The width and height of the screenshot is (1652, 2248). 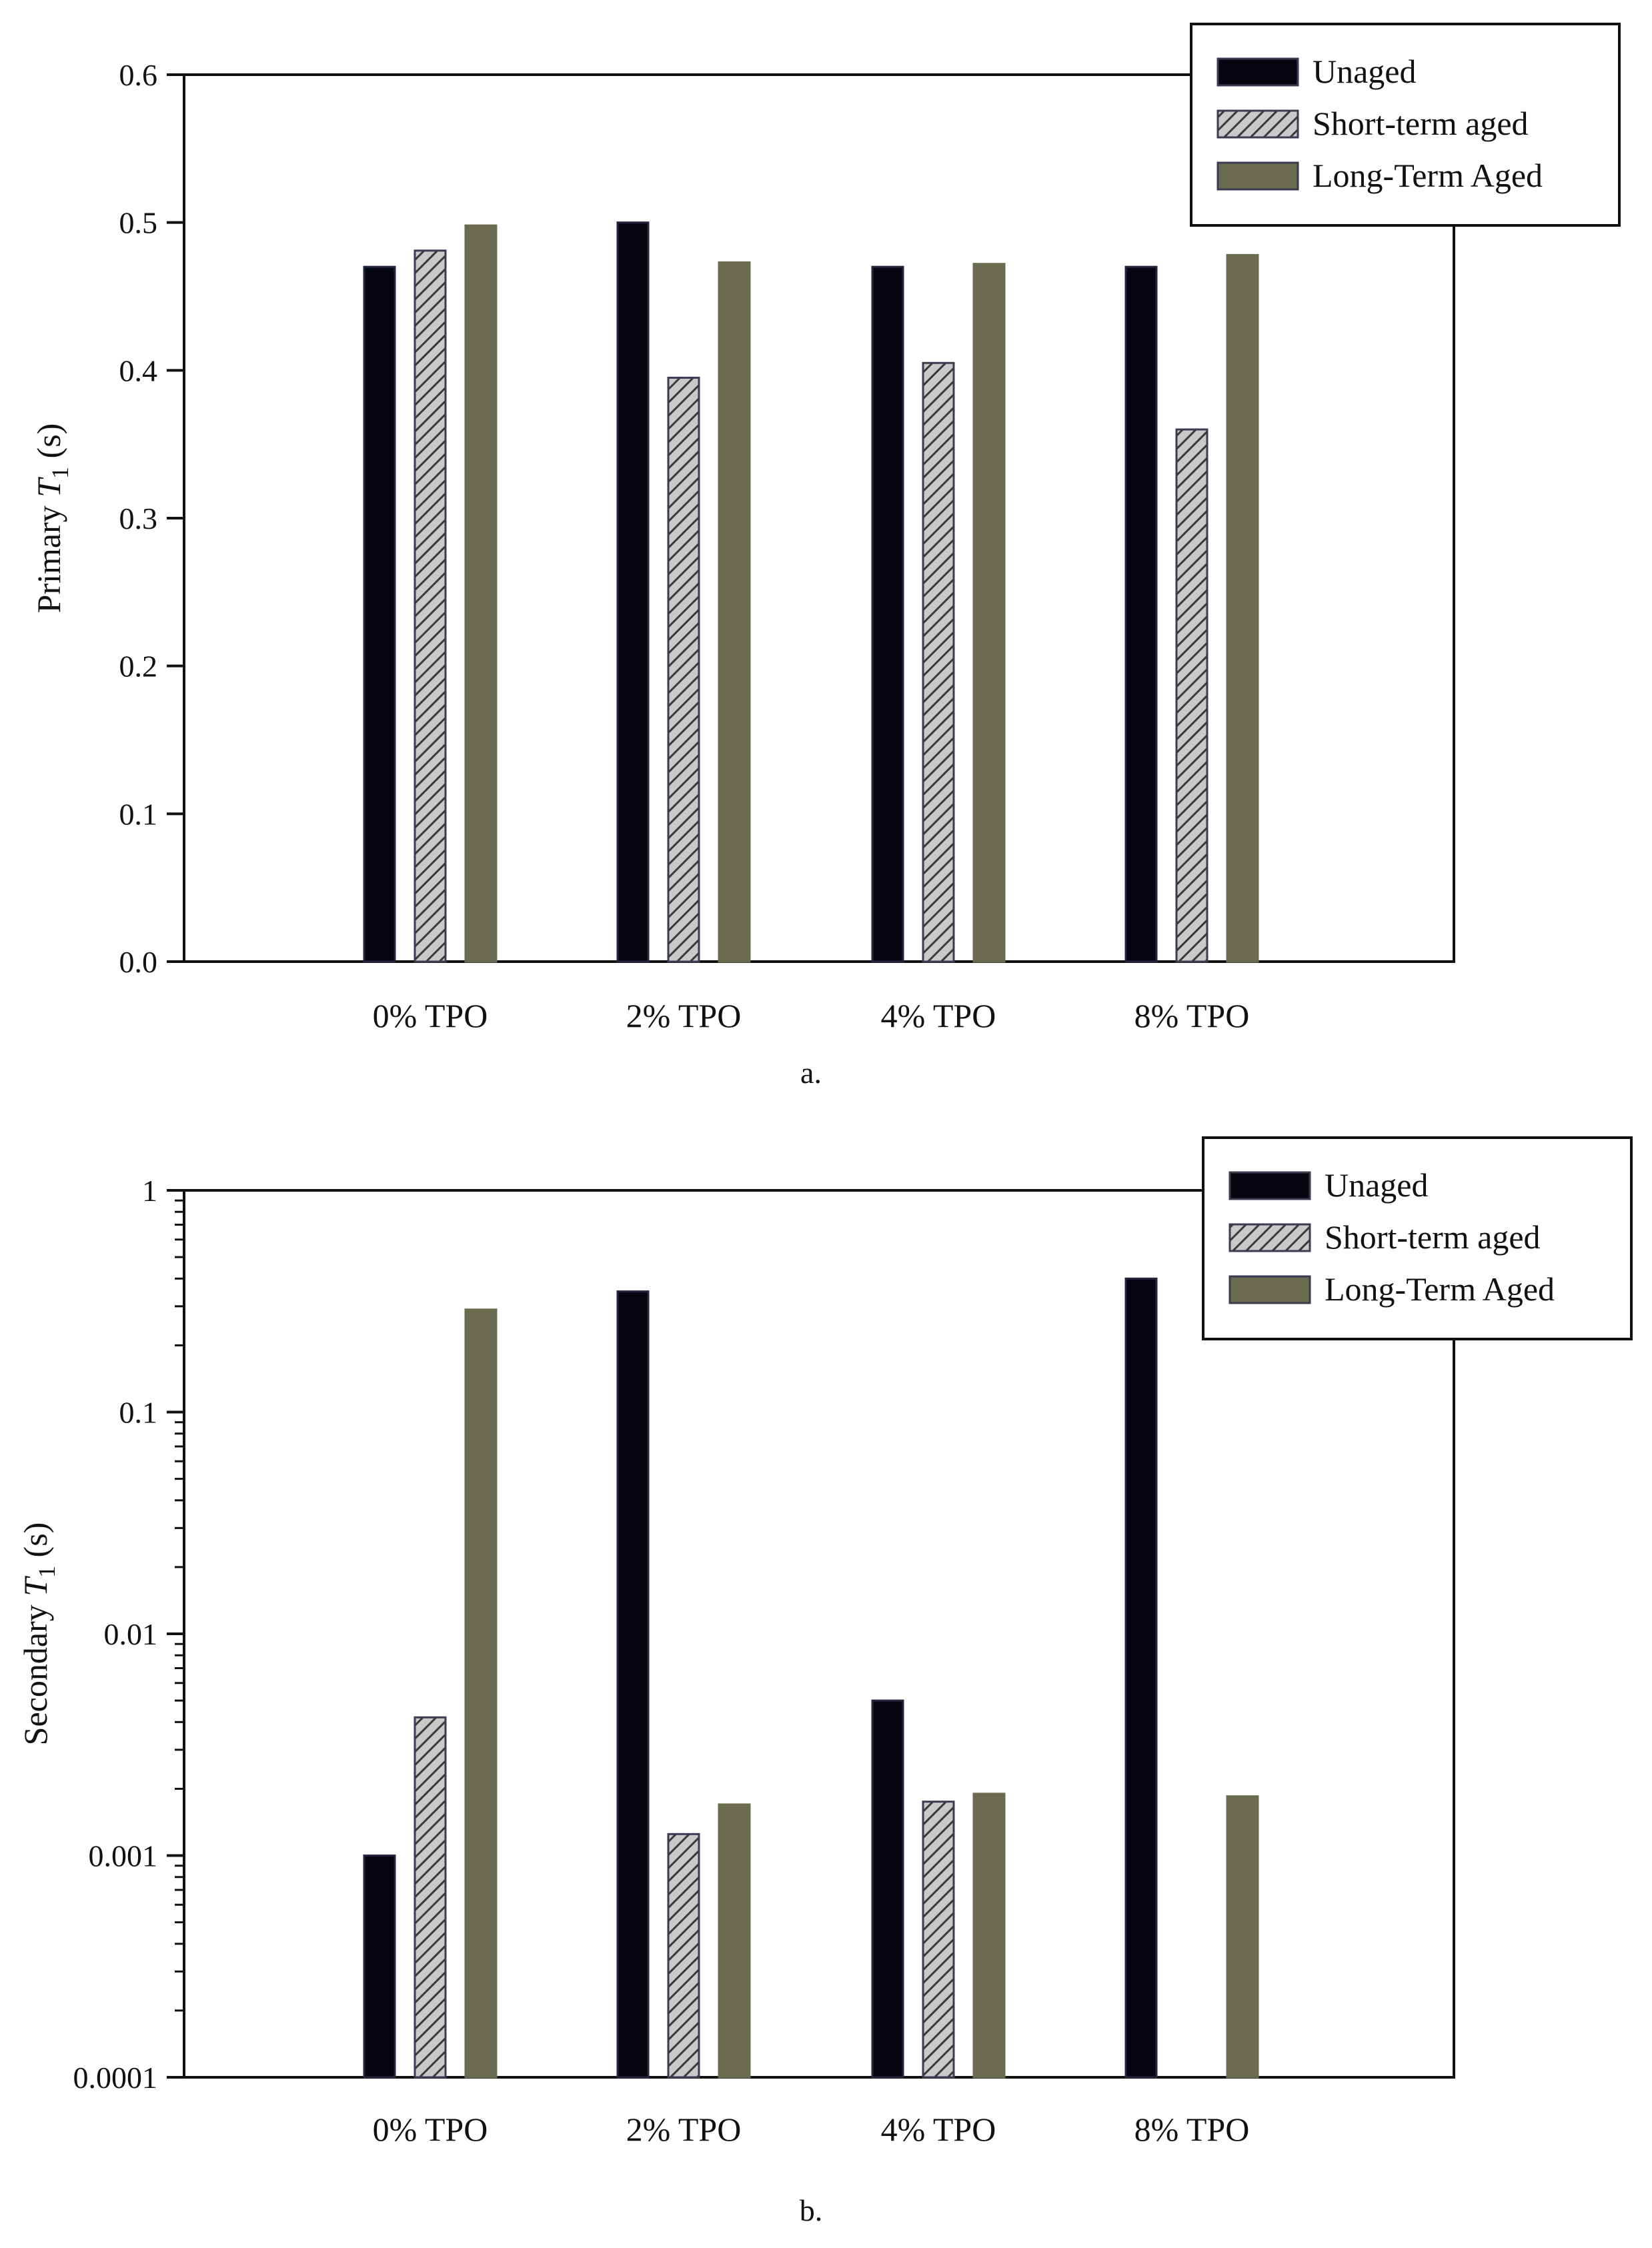 I want to click on panel-caption: b., so click(x=811, y=2210).